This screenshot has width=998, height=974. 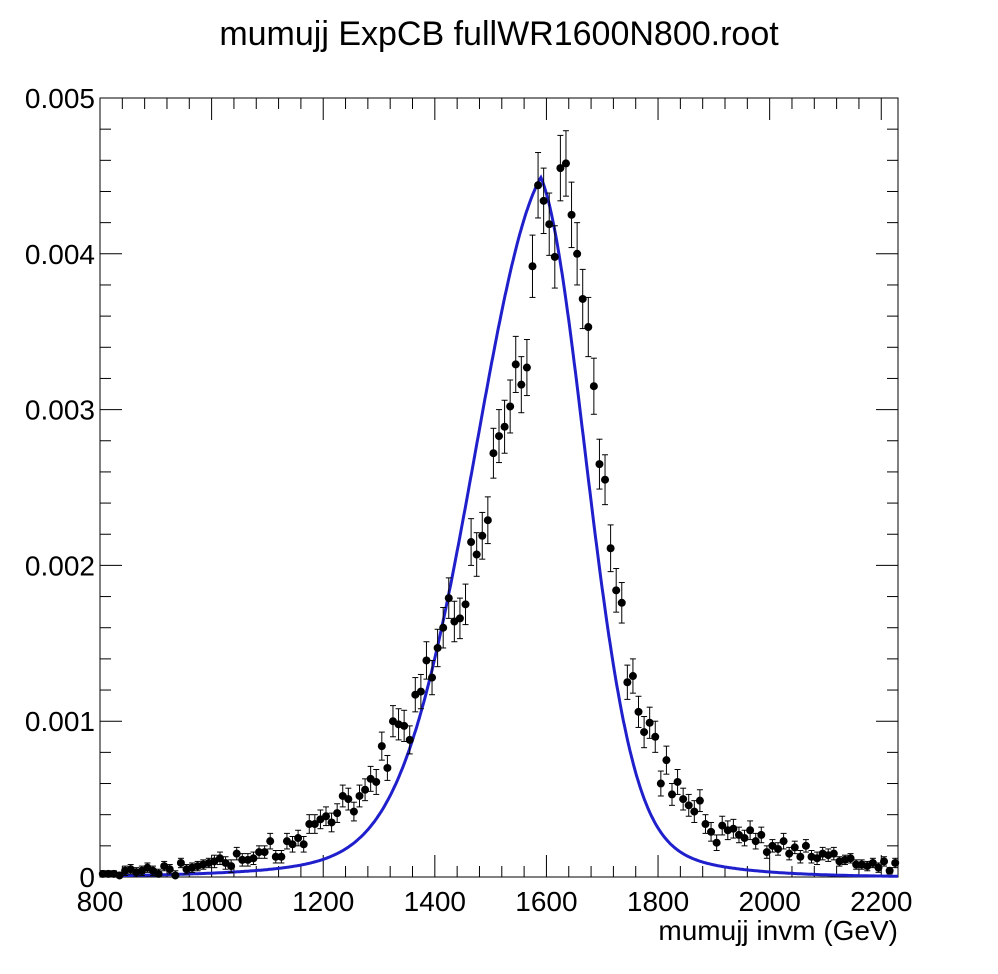 What do you see at coordinates (778, 930) in the screenshot?
I see `x-axis-title: mumujj invm (GeV)` at bounding box center [778, 930].